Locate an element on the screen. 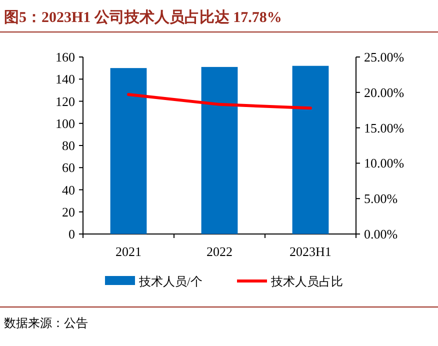 Image resolution: width=438 pixels, height=346 pixels. x-tick-label: 2023H1 is located at coordinates (311, 251).